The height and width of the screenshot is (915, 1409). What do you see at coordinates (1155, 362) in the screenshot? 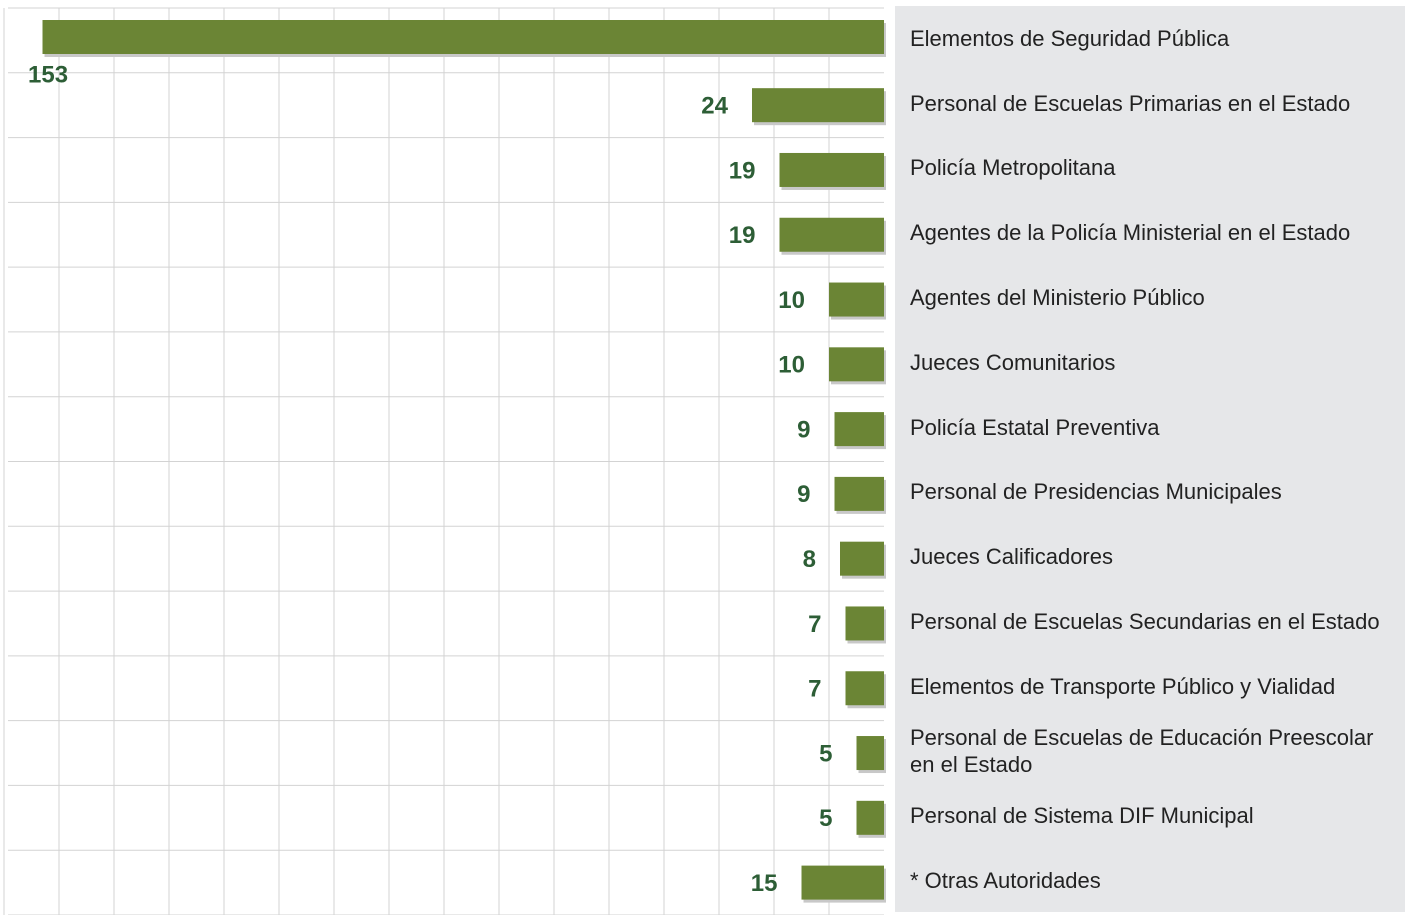
I see `category-label: Jueces Comunitarios` at bounding box center [1155, 362].